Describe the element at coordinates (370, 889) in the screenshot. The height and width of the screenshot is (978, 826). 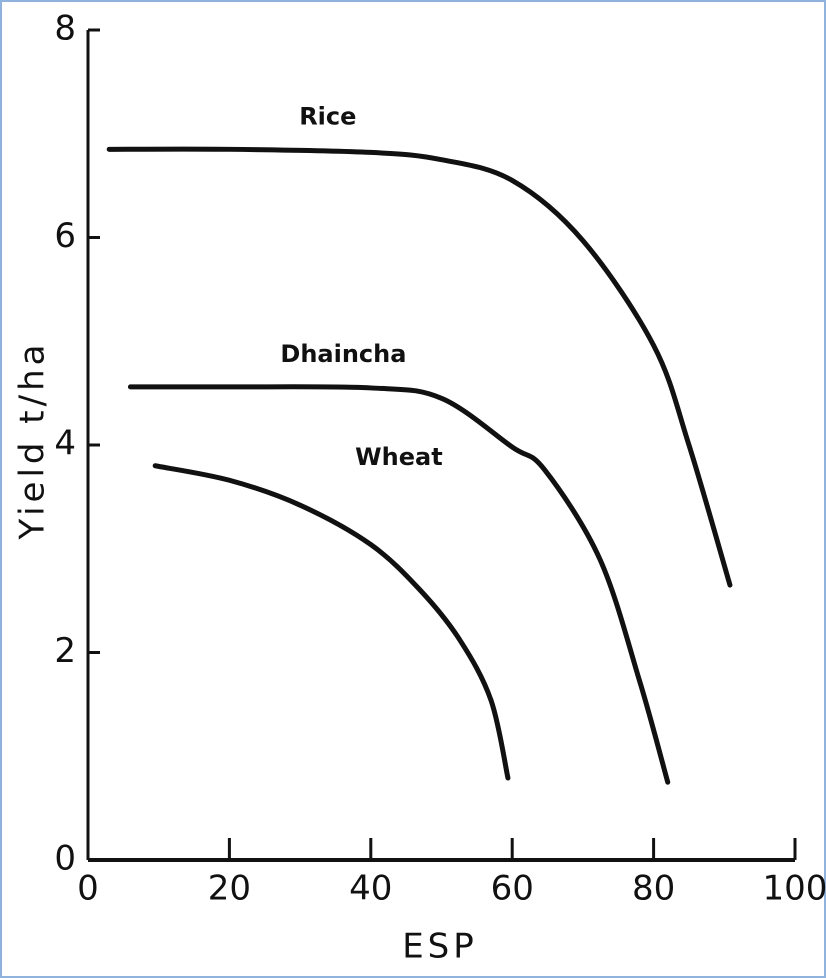
I see `x-tick-label: 40` at that location.